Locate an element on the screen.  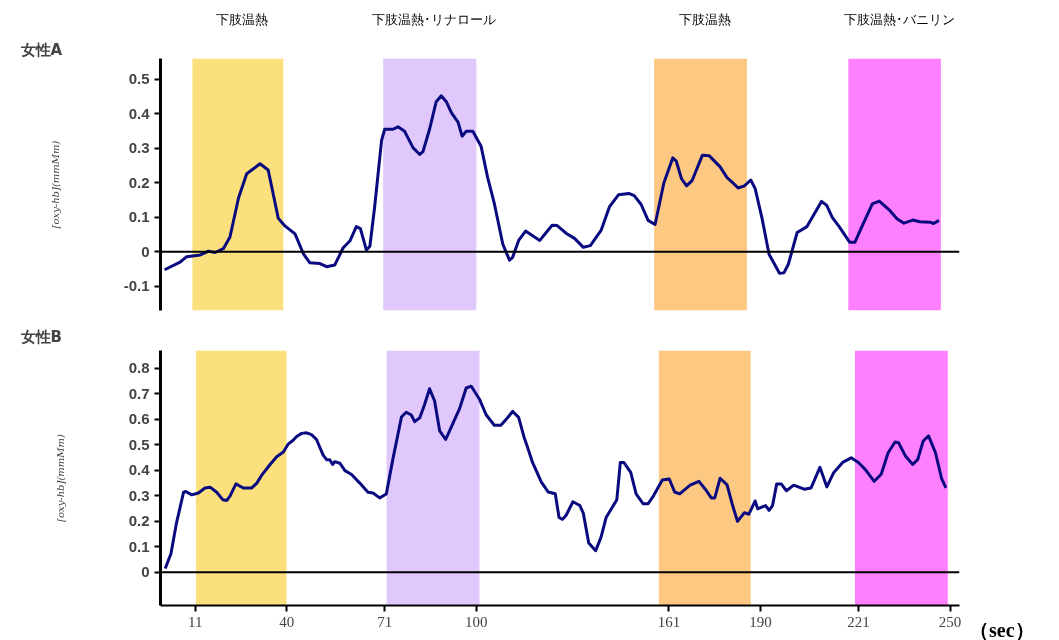
y-tick-label: 0.6 is located at coordinates (139, 419).